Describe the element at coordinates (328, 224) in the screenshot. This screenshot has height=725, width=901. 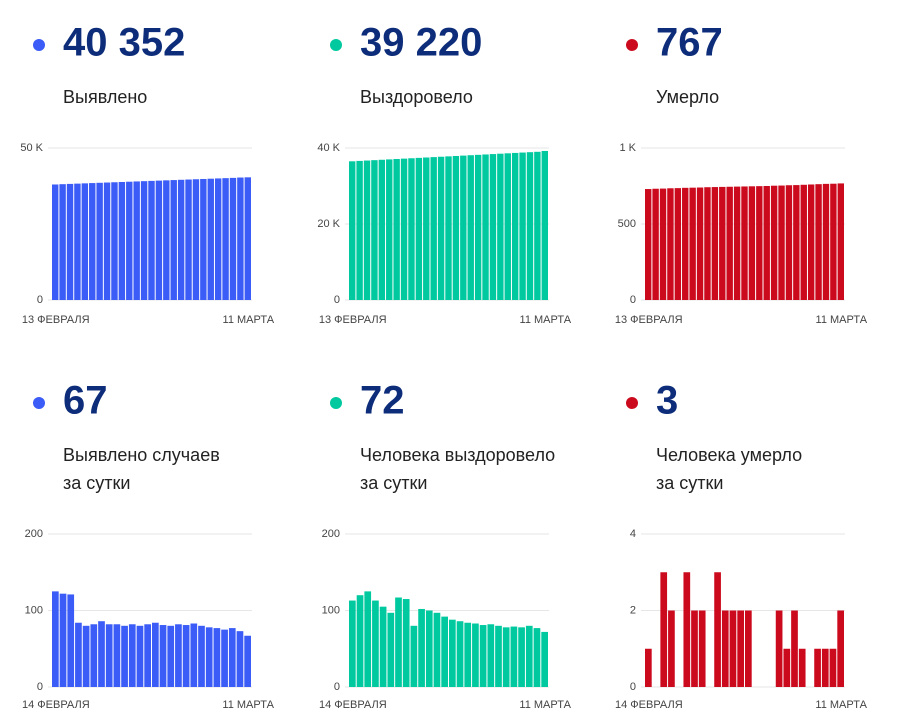
I see `y-tick-label: 20 K` at that location.